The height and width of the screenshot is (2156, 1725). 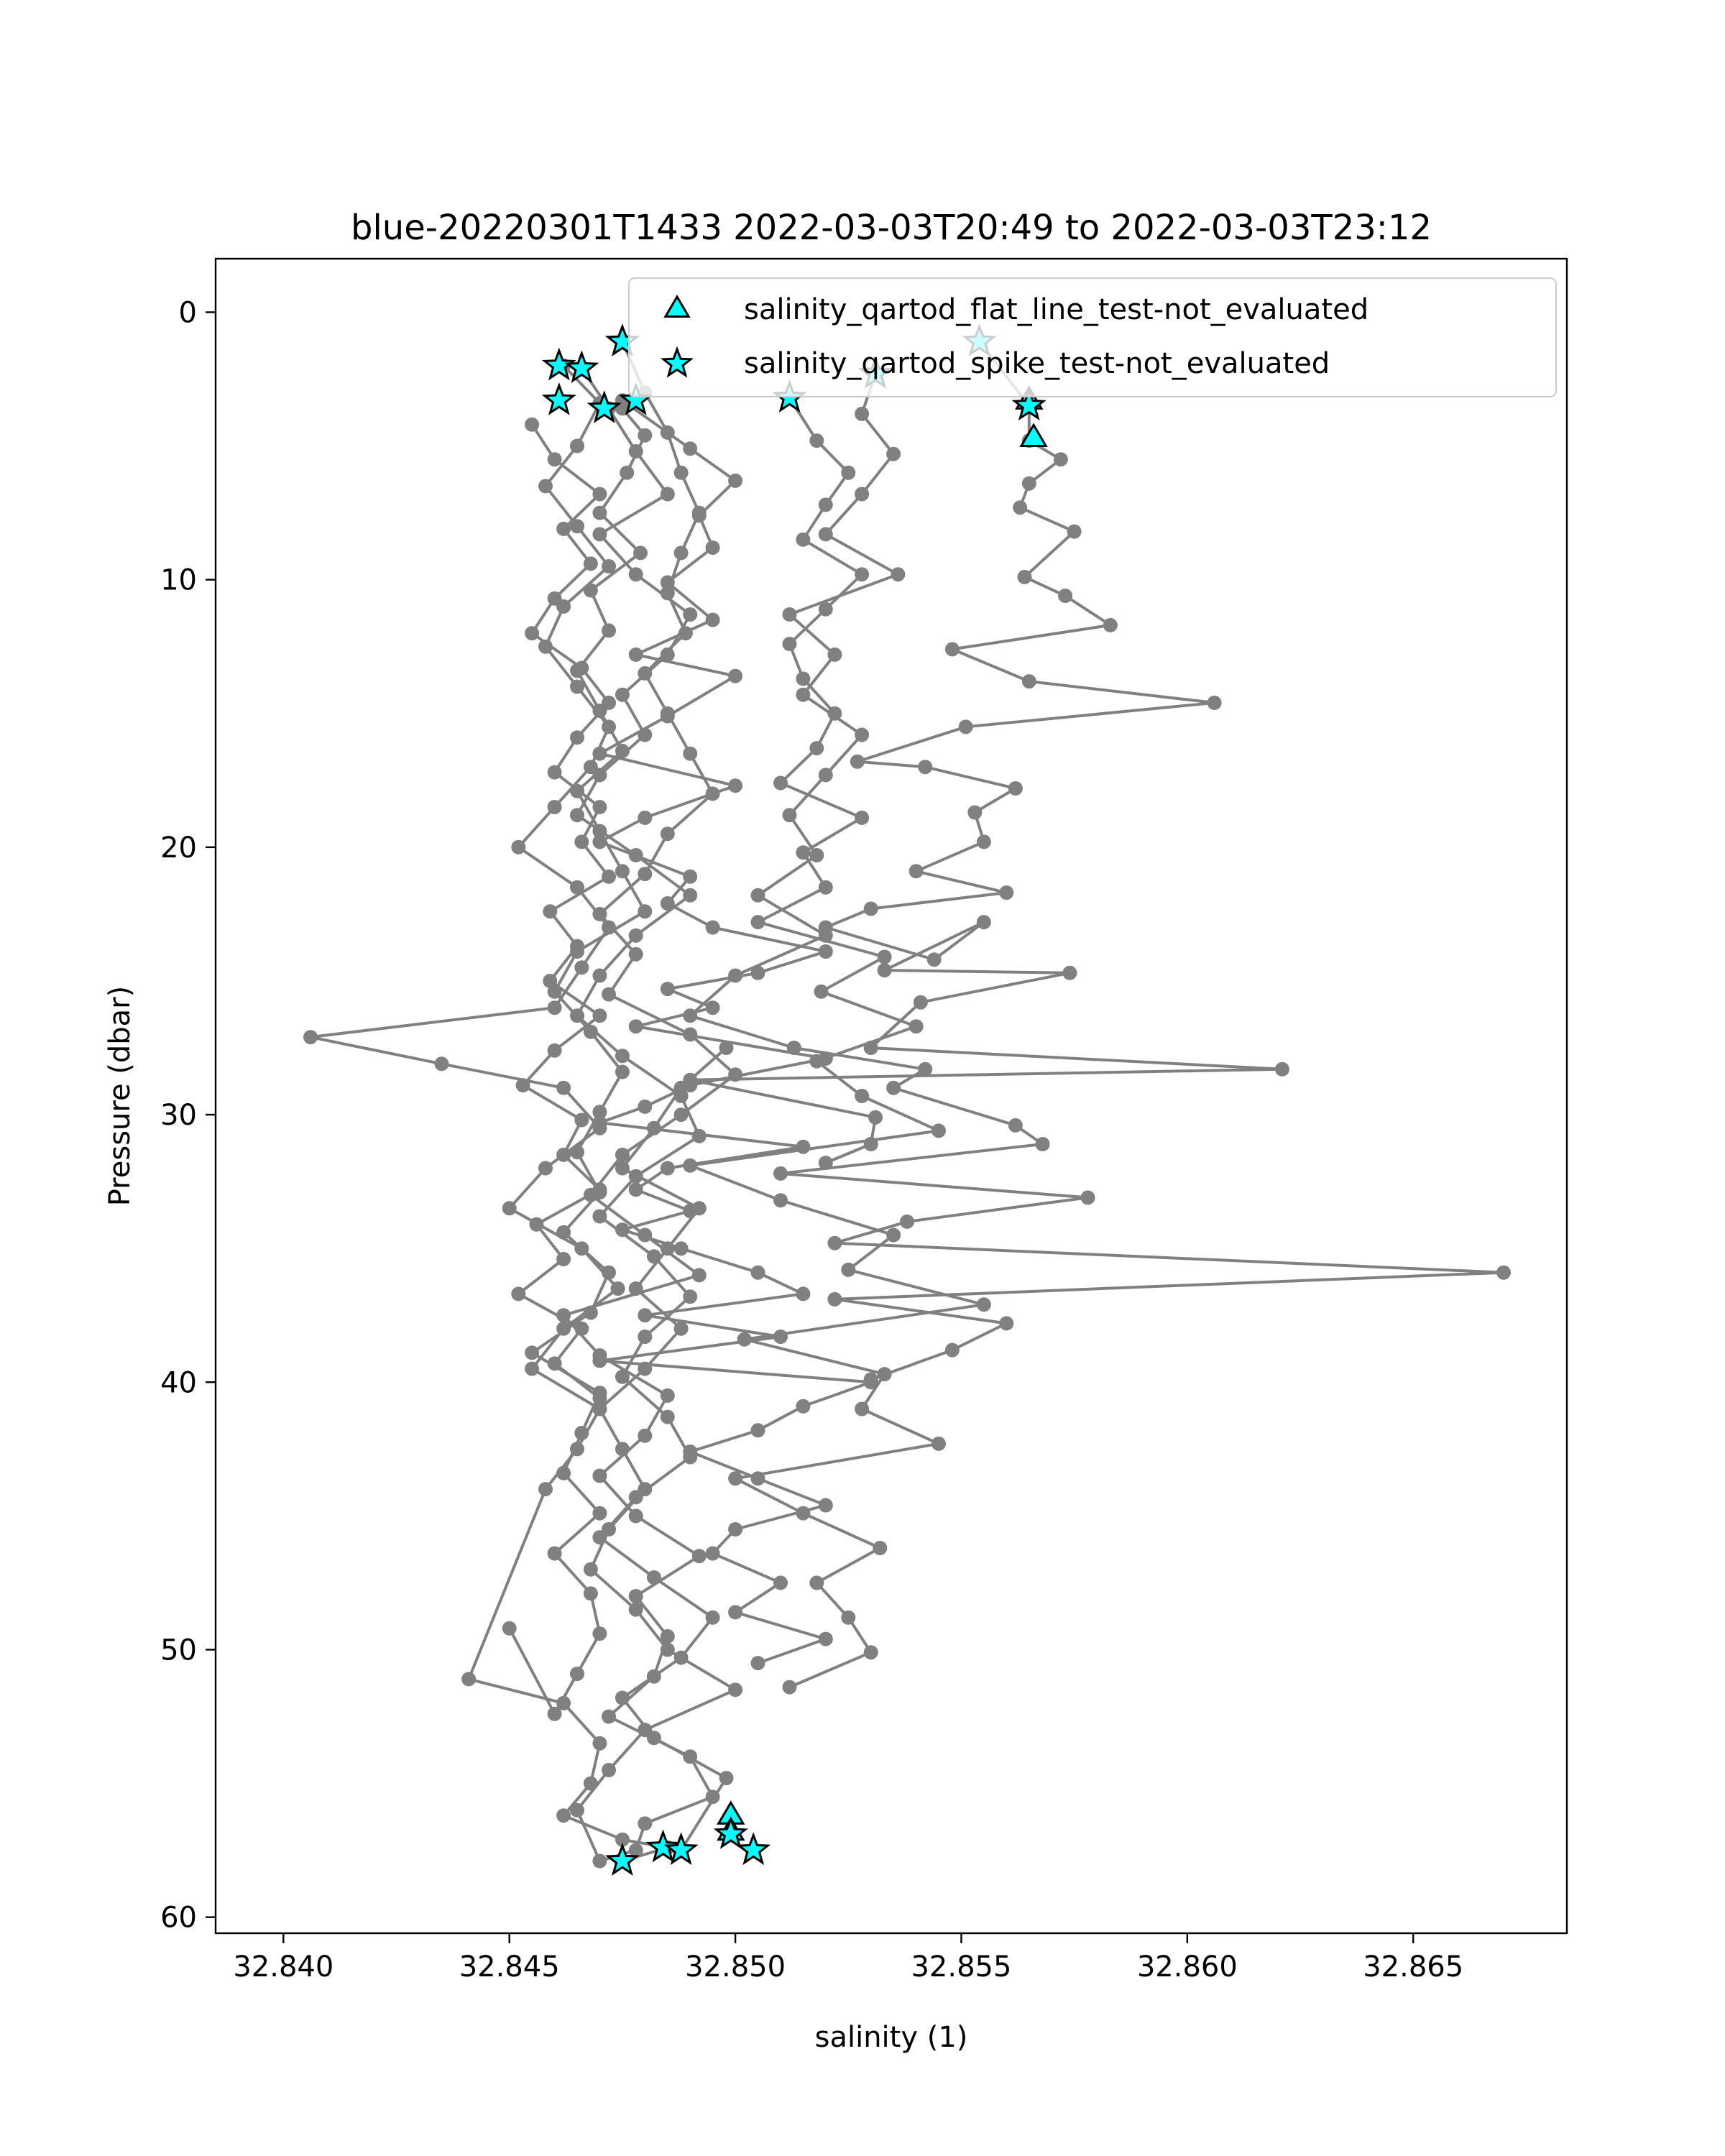 I want to click on y-tick-label: 20, so click(x=178, y=848).